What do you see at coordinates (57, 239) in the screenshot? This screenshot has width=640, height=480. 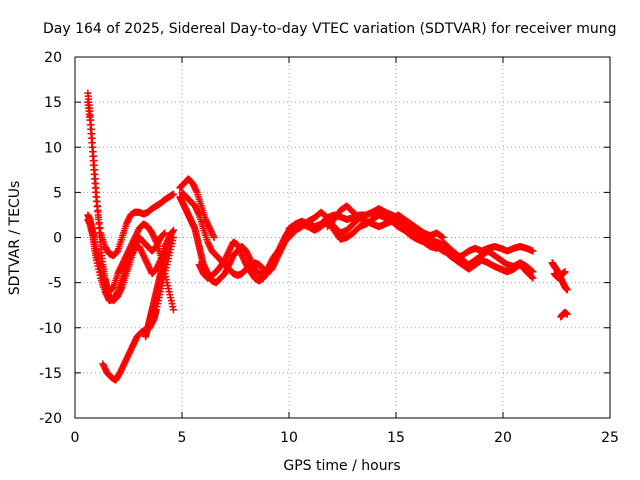 I see `y-tick-label: 0` at bounding box center [57, 239].